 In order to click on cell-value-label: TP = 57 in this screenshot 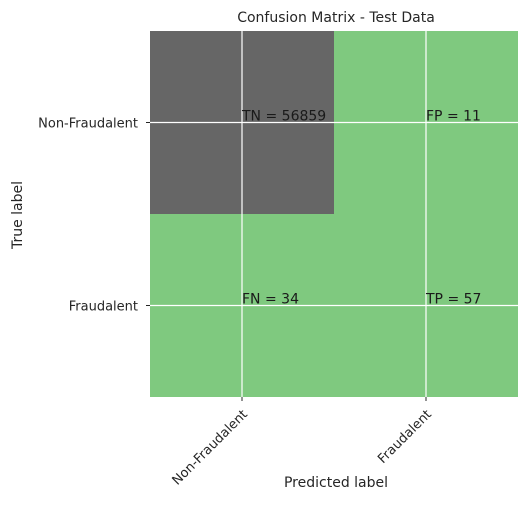, I will do `click(453, 300)`.